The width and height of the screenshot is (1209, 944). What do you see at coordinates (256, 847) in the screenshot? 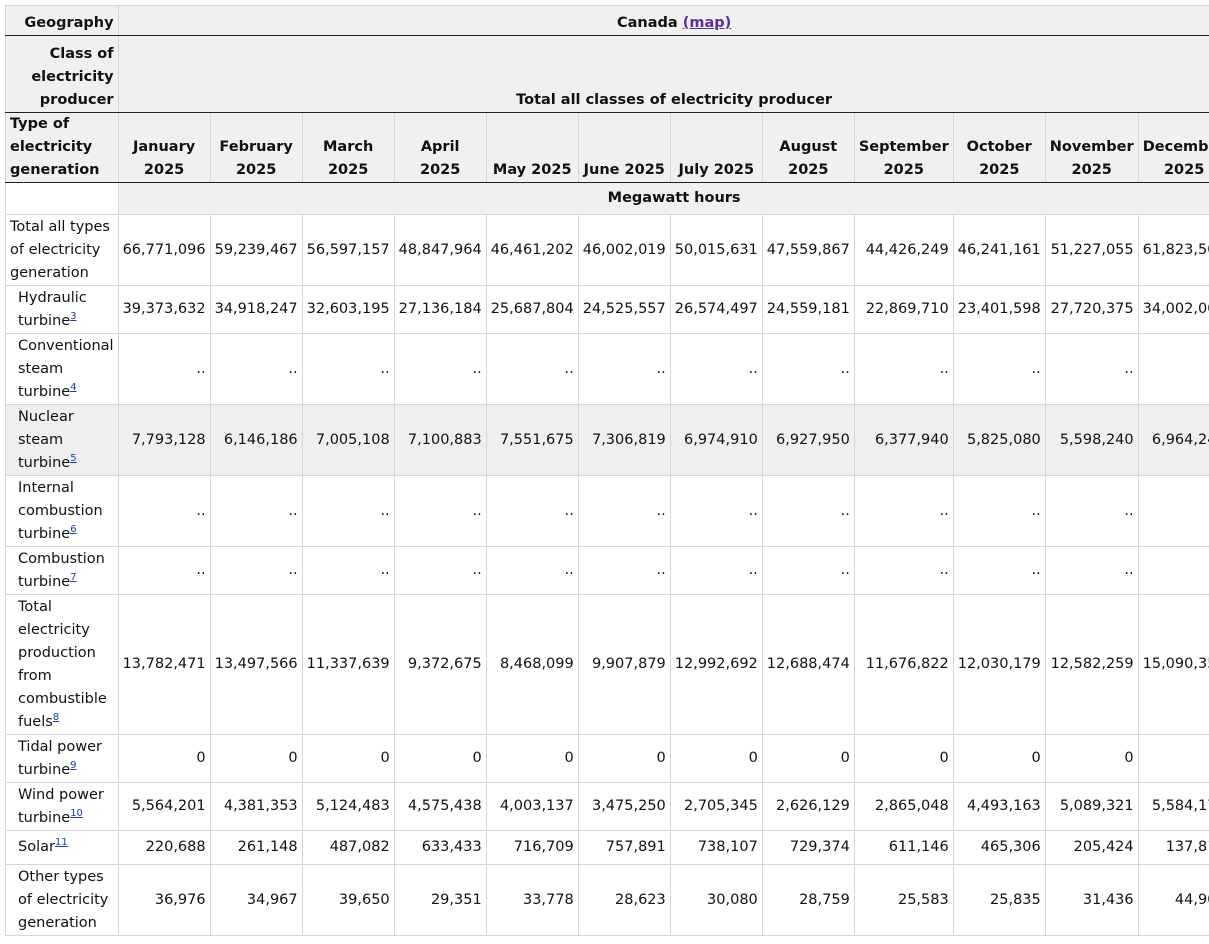
I see `data-cell: 261,148` at bounding box center [256, 847].